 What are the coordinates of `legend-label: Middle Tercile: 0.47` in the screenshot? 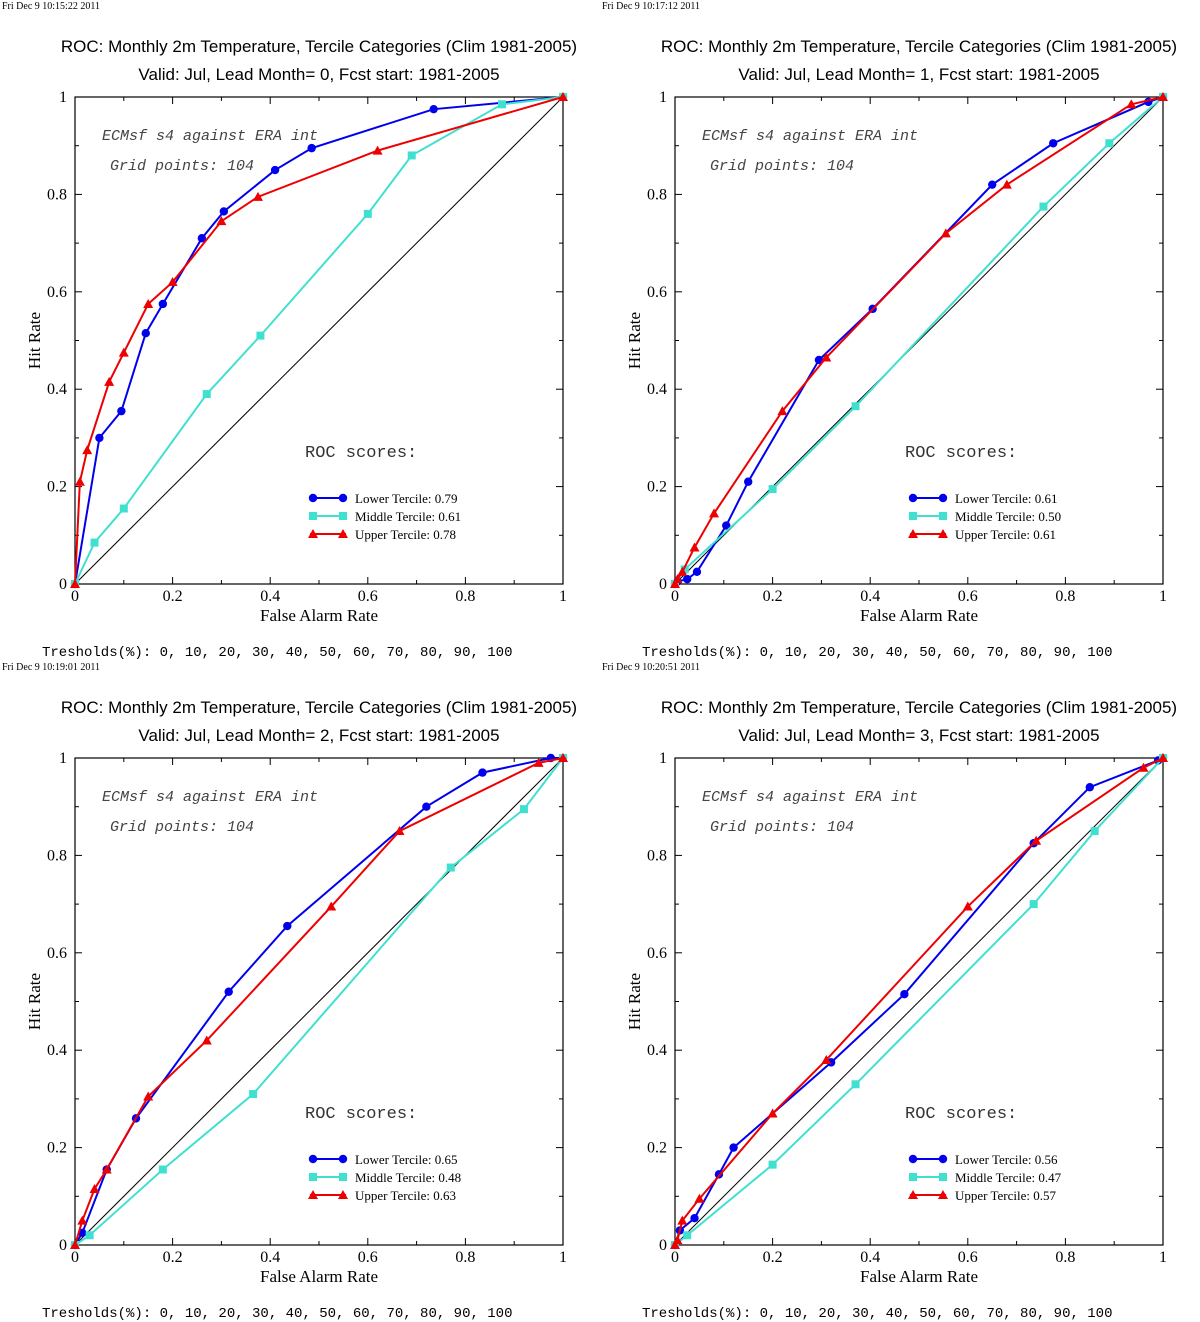 It's located at (1008, 1177).